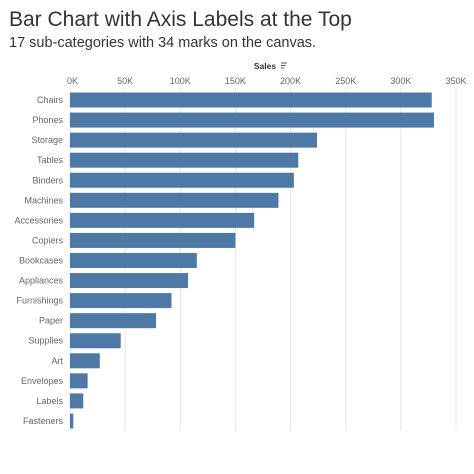 This screenshot has height=474, width=474. What do you see at coordinates (39, 301) in the screenshot?
I see `category-label: Furnishings` at bounding box center [39, 301].